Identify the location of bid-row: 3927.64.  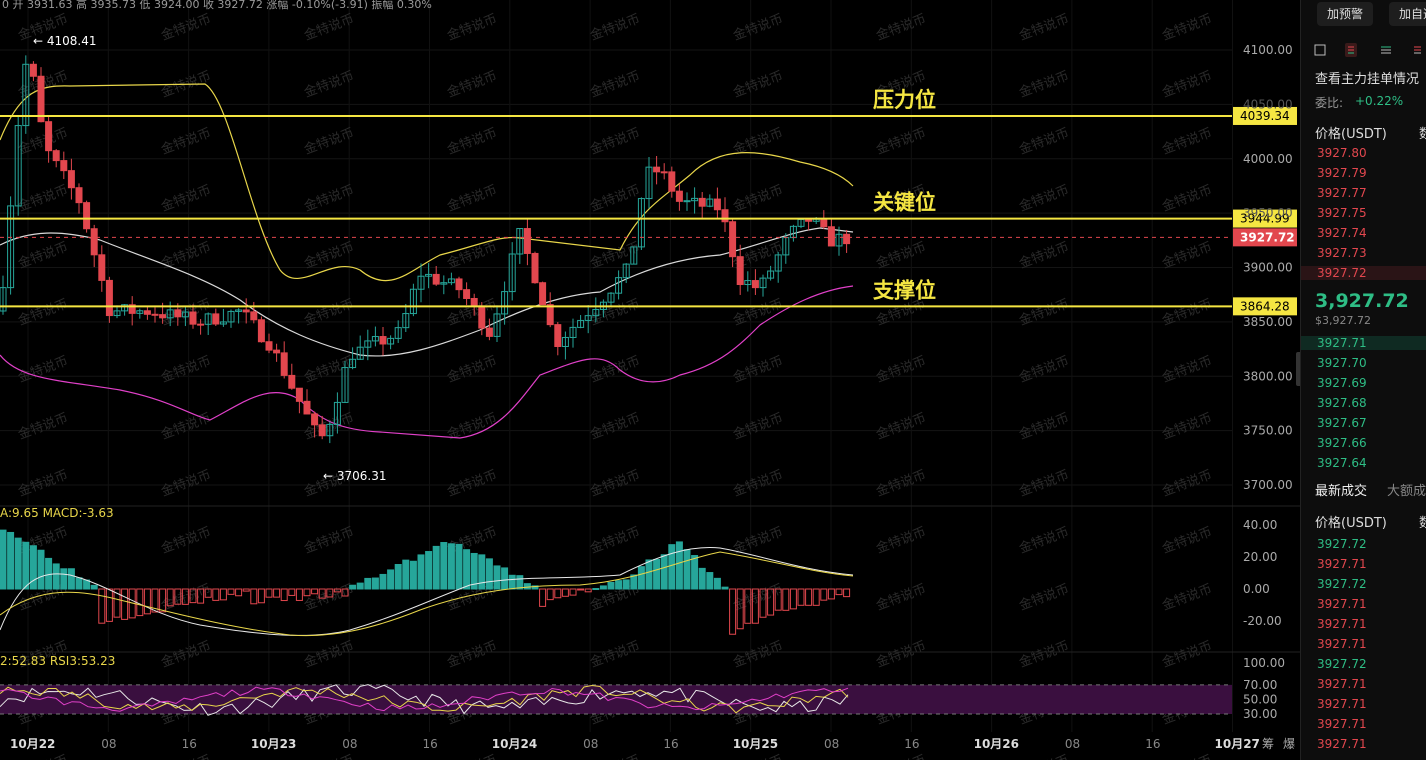
(1342, 463).